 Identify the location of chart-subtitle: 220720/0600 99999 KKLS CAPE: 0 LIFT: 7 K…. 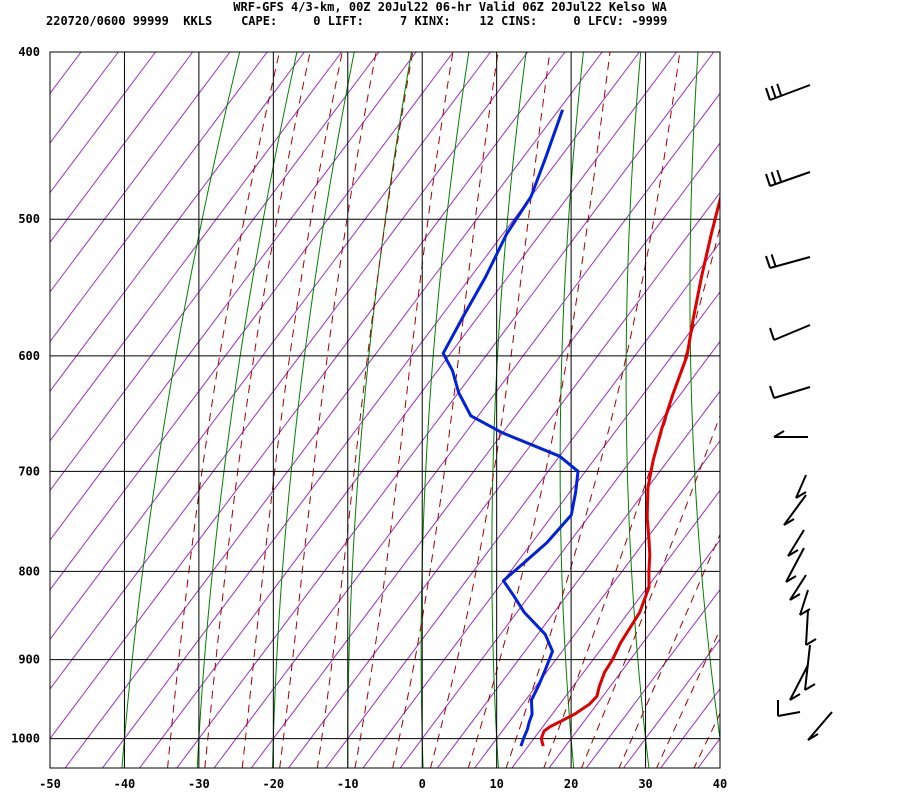
(357, 21).